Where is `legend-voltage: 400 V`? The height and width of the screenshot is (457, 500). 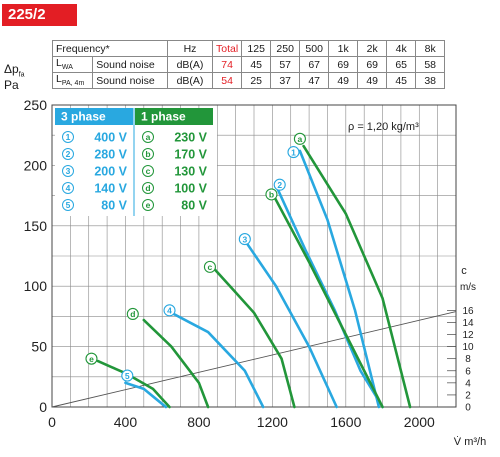
legend-voltage: 400 V is located at coordinates (110, 138).